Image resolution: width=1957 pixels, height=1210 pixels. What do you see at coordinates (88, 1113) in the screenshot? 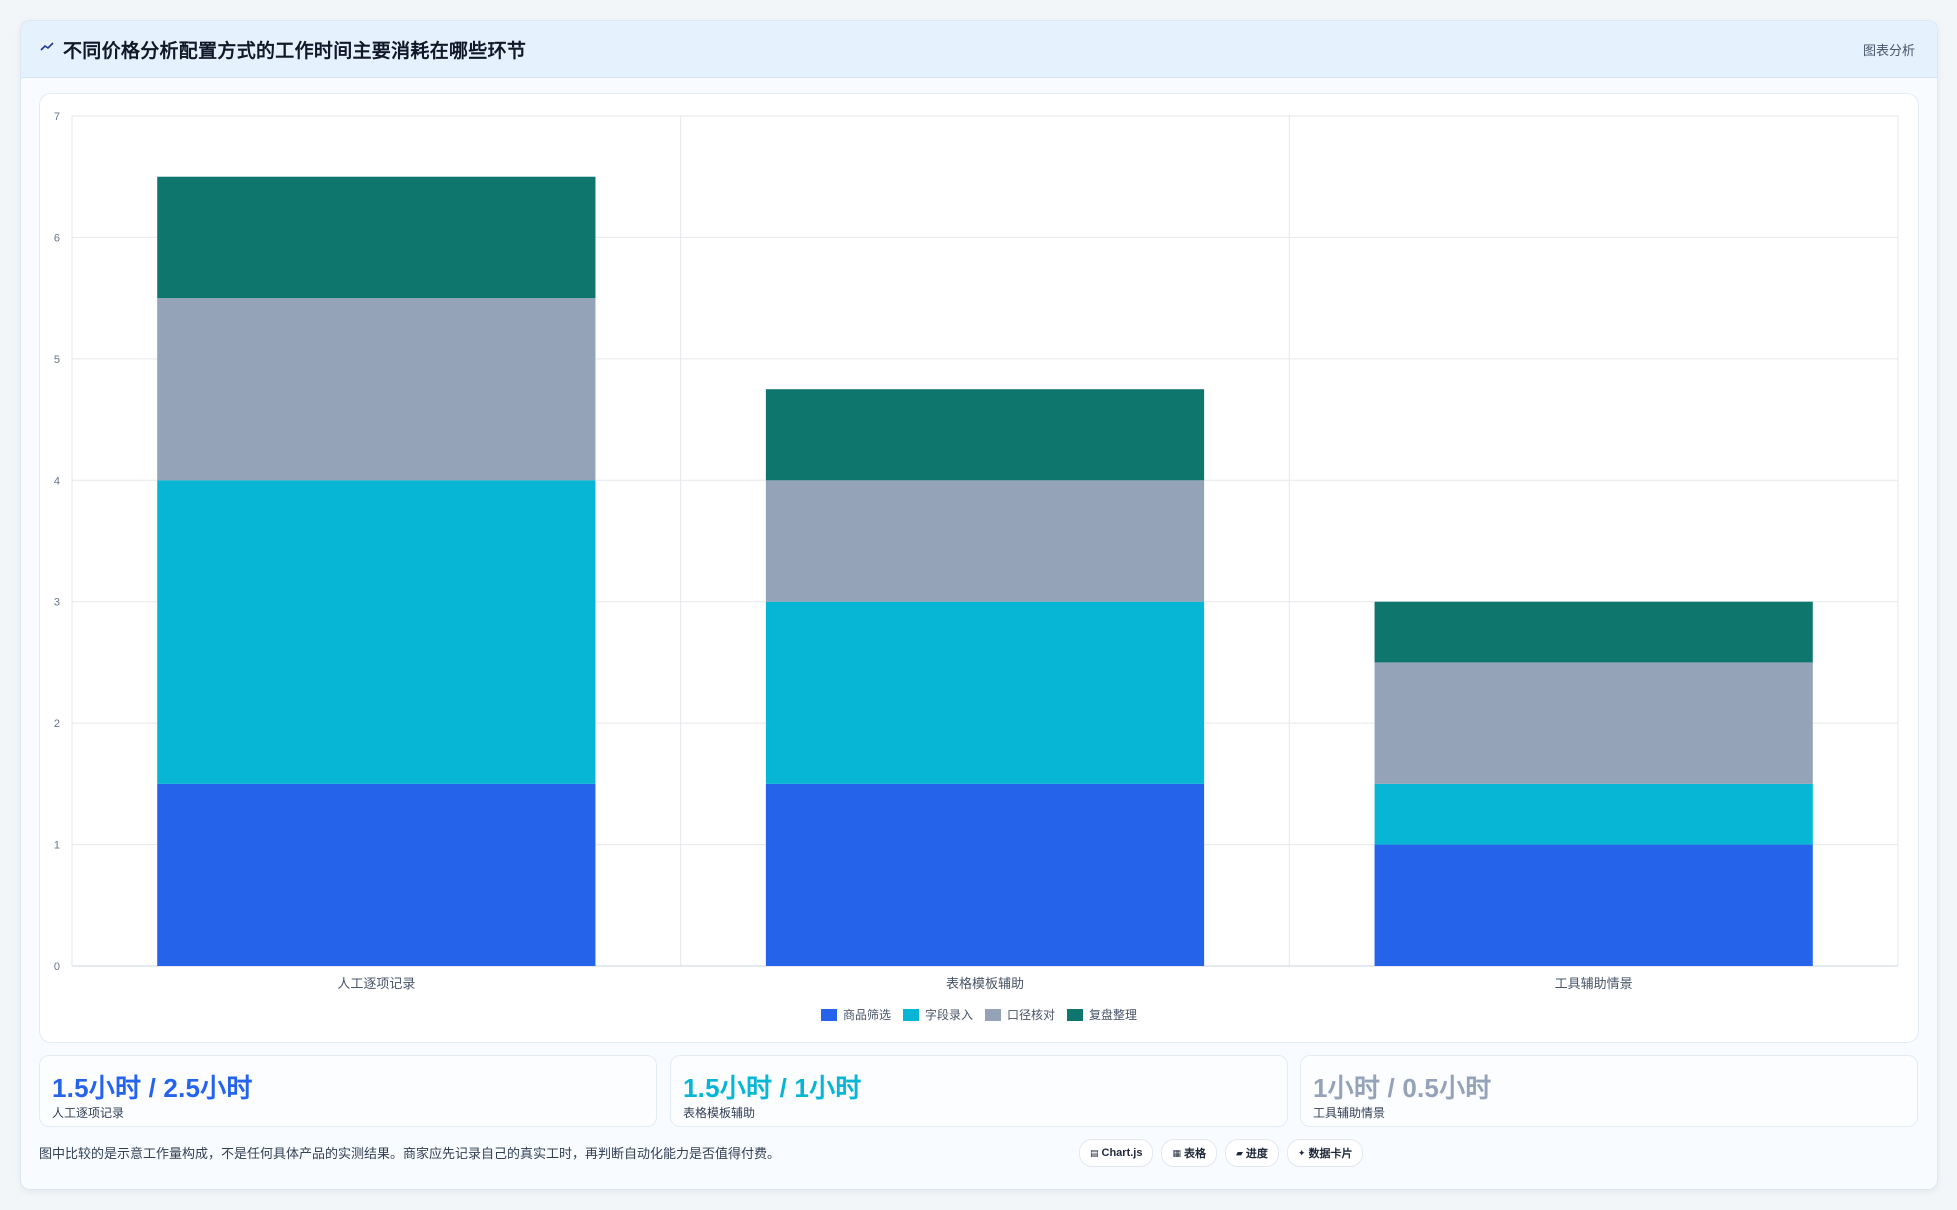
I see `stat-label: 人工逐项记录` at bounding box center [88, 1113].